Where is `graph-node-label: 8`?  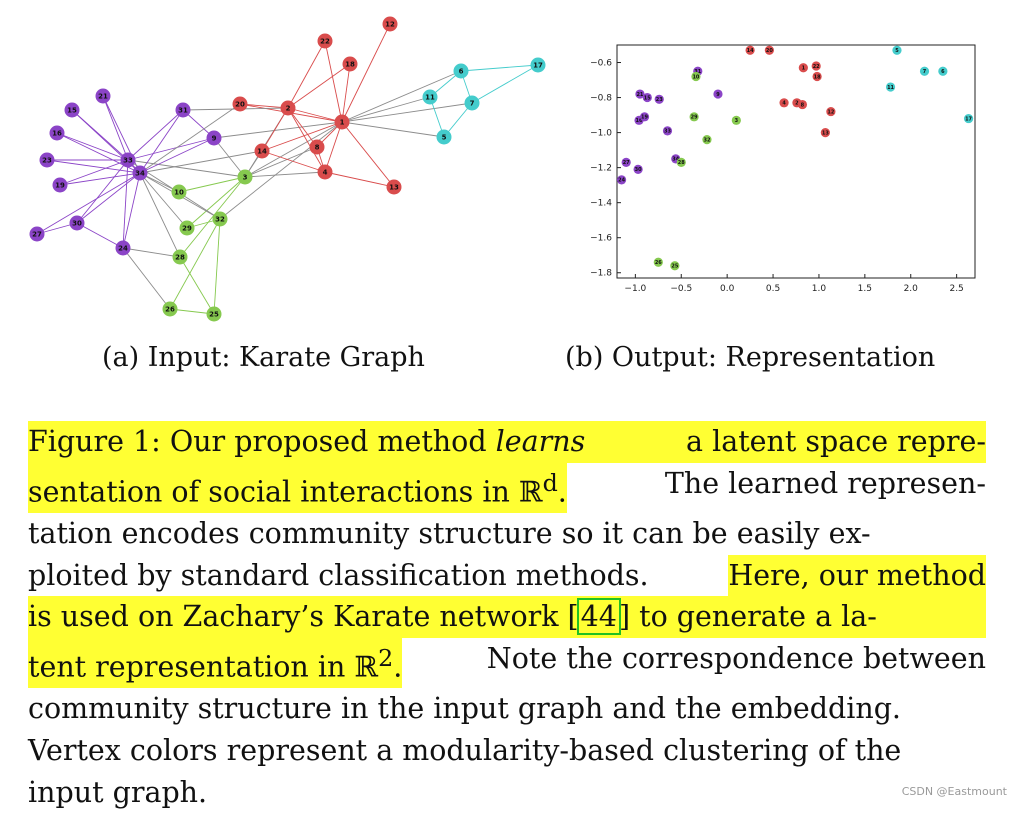
graph-node-label: 8 is located at coordinates (317, 148).